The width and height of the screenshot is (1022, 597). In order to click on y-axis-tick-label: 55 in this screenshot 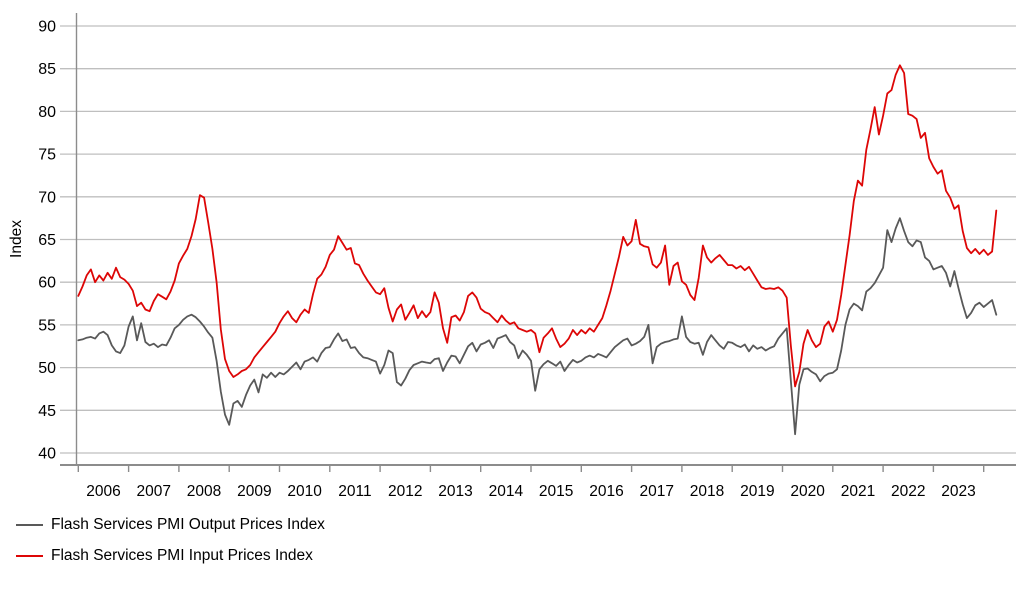, I will do `click(47, 325)`.